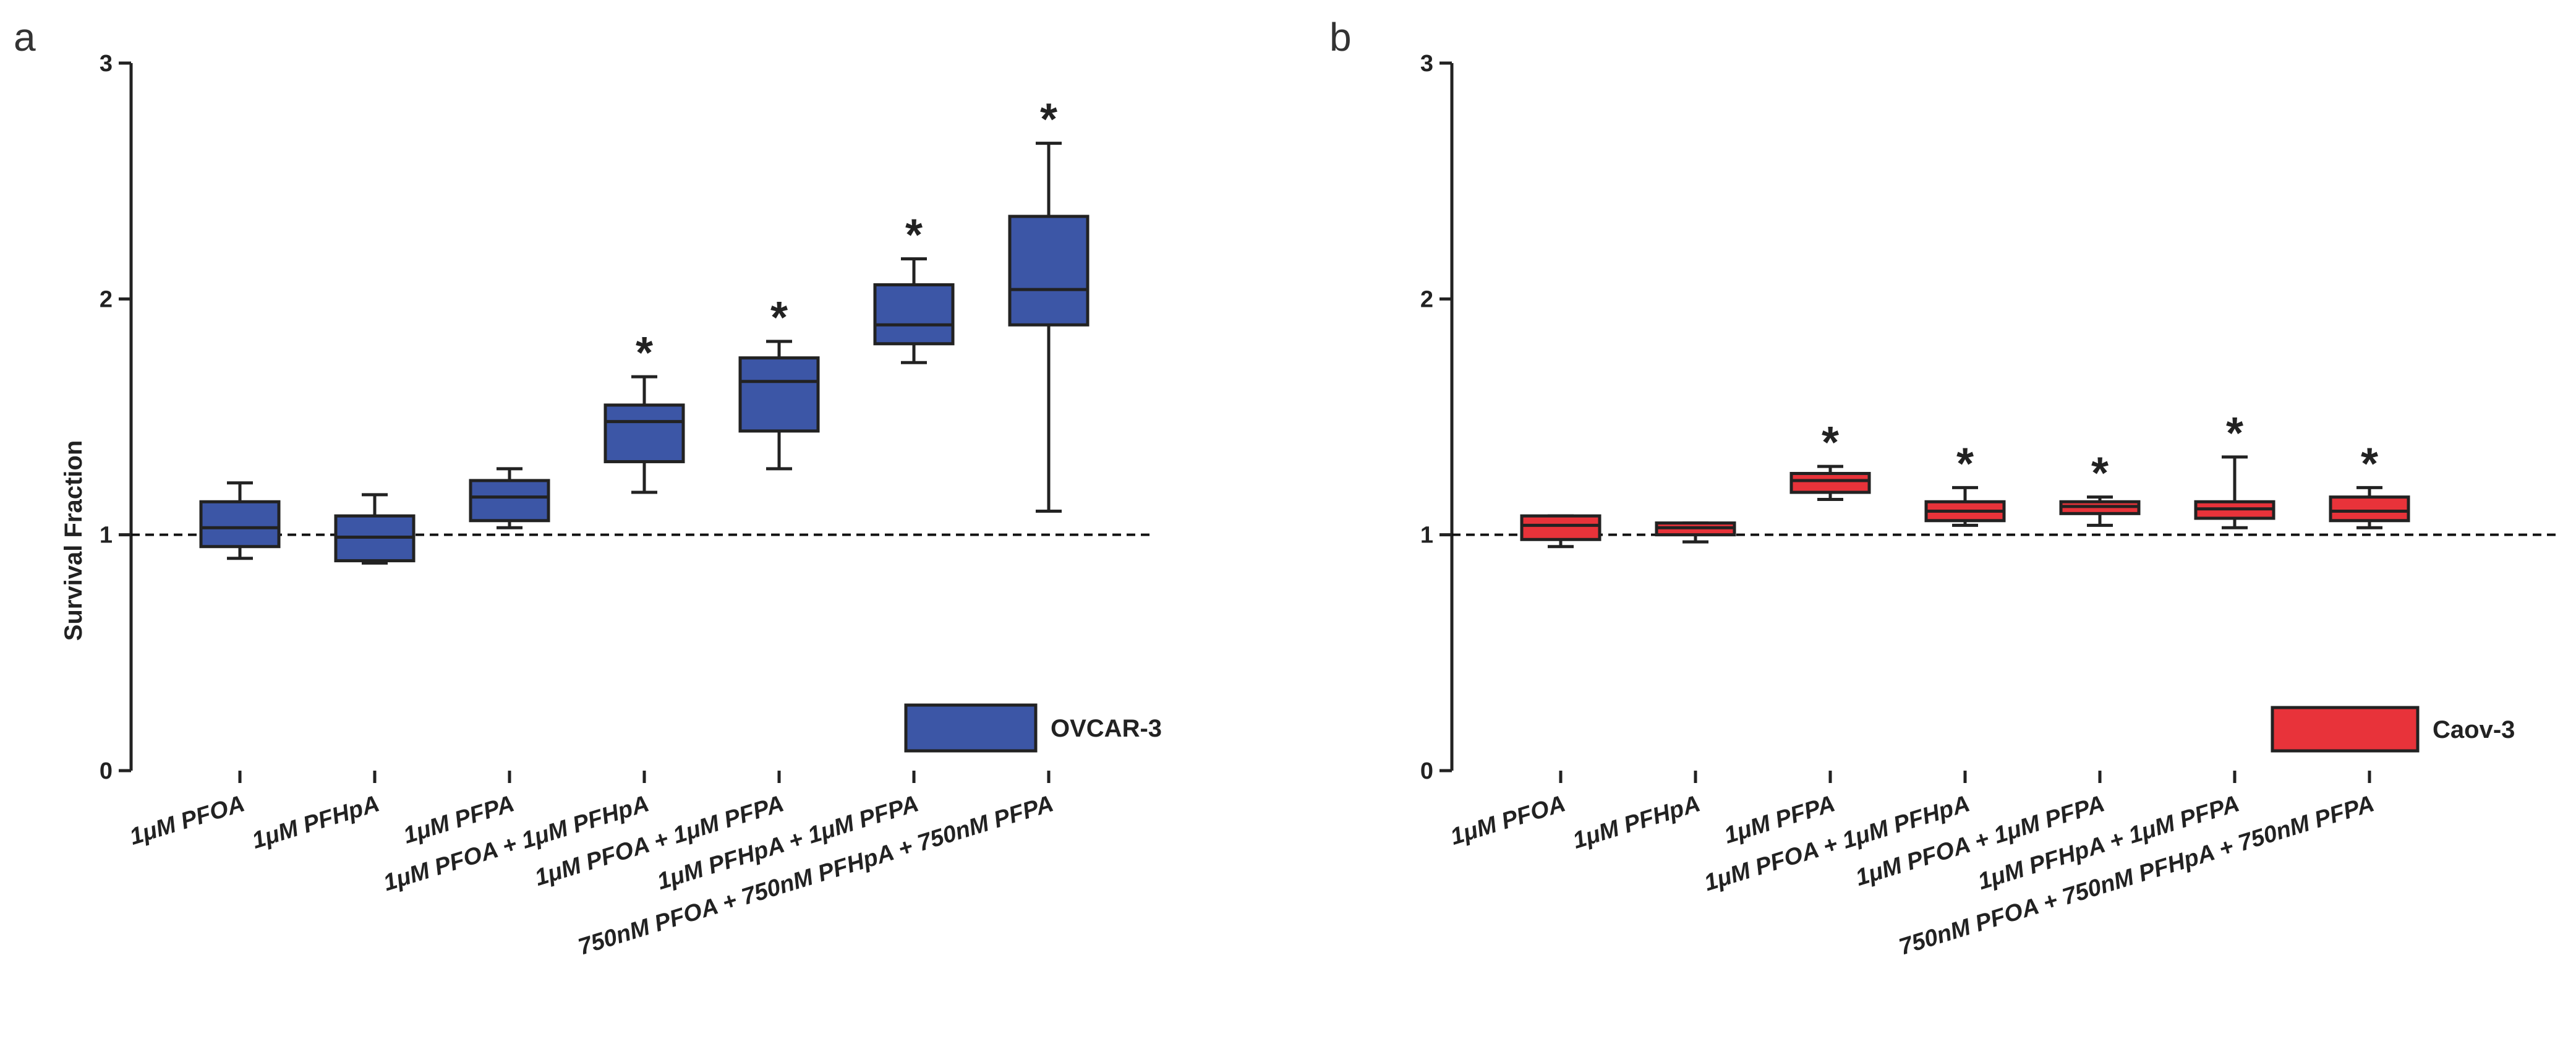 The height and width of the screenshot is (1057, 2576). What do you see at coordinates (1340, 37) in the screenshot?
I see `panel-letter-b: b` at bounding box center [1340, 37].